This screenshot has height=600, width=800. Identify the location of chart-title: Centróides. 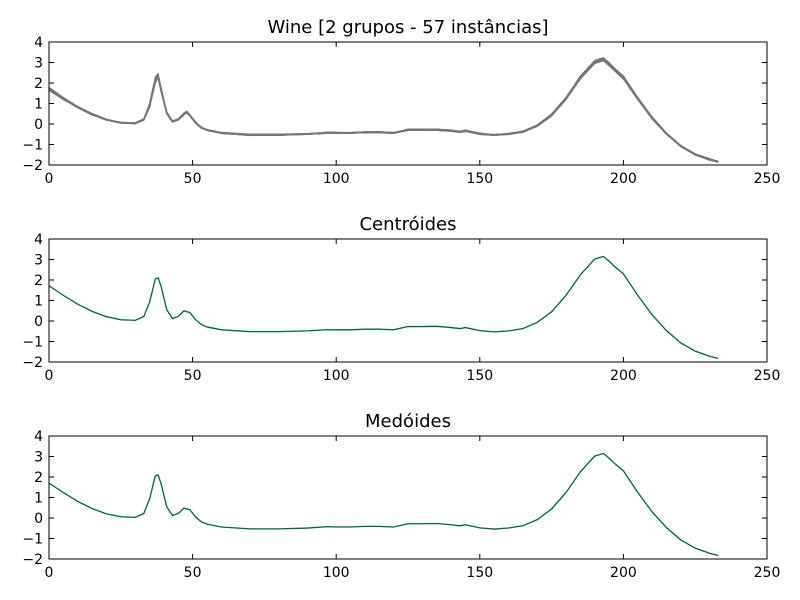
(407, 224).